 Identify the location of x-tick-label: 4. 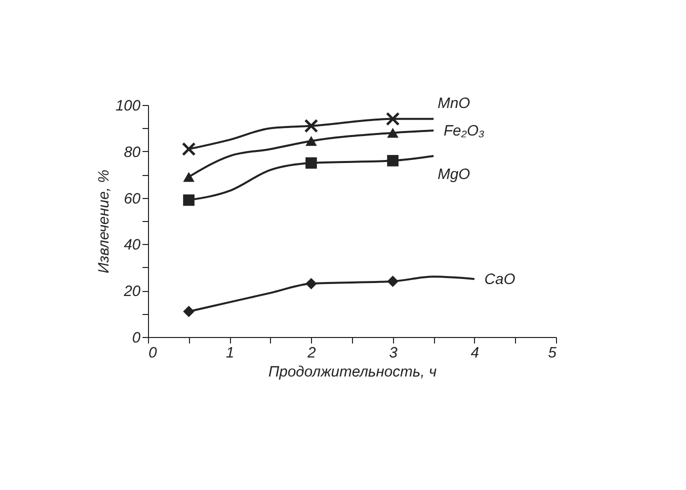
(475, 353).